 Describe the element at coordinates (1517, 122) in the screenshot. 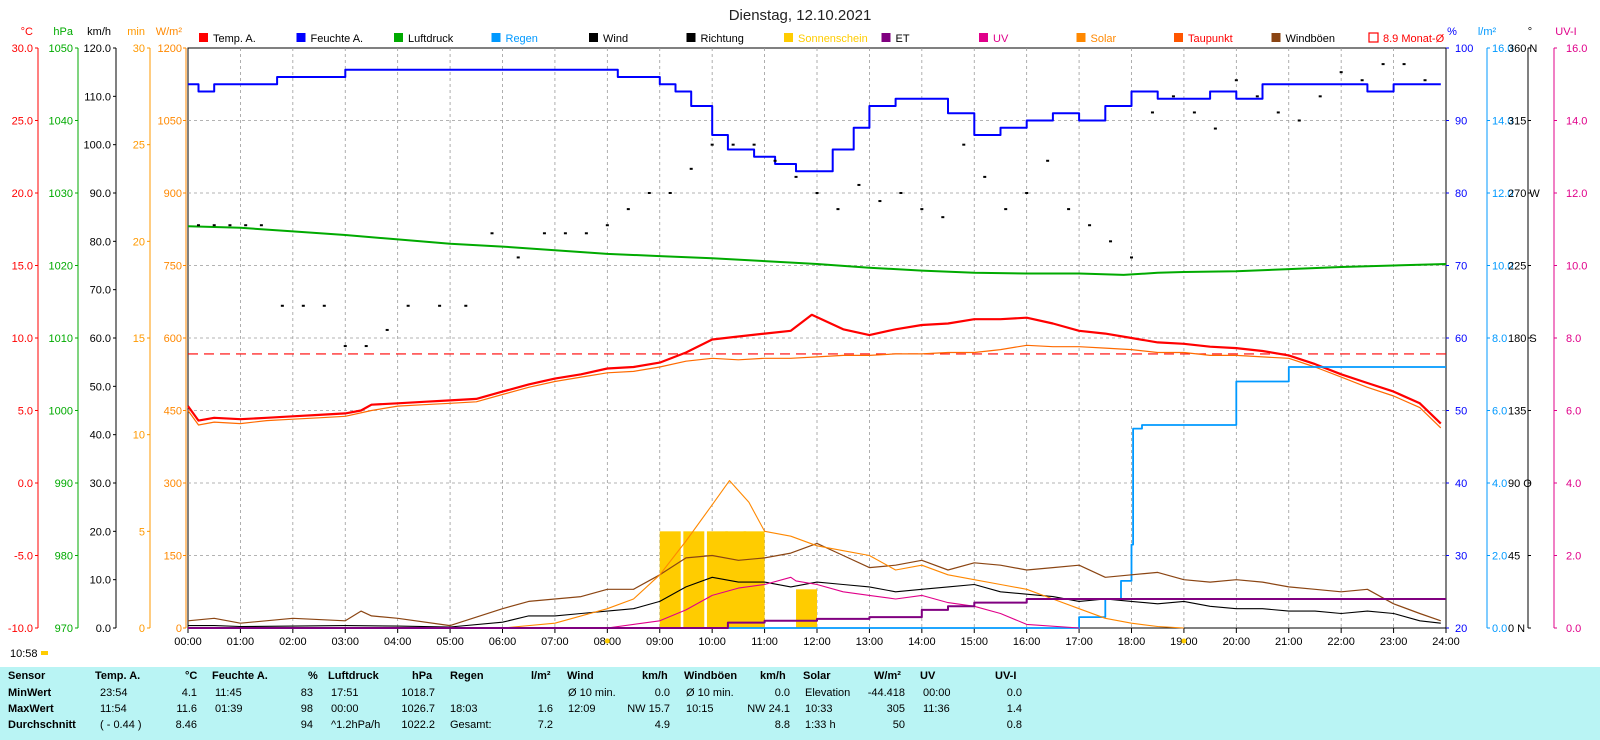

I see `axis-tick-label-direction: 315` at that location.